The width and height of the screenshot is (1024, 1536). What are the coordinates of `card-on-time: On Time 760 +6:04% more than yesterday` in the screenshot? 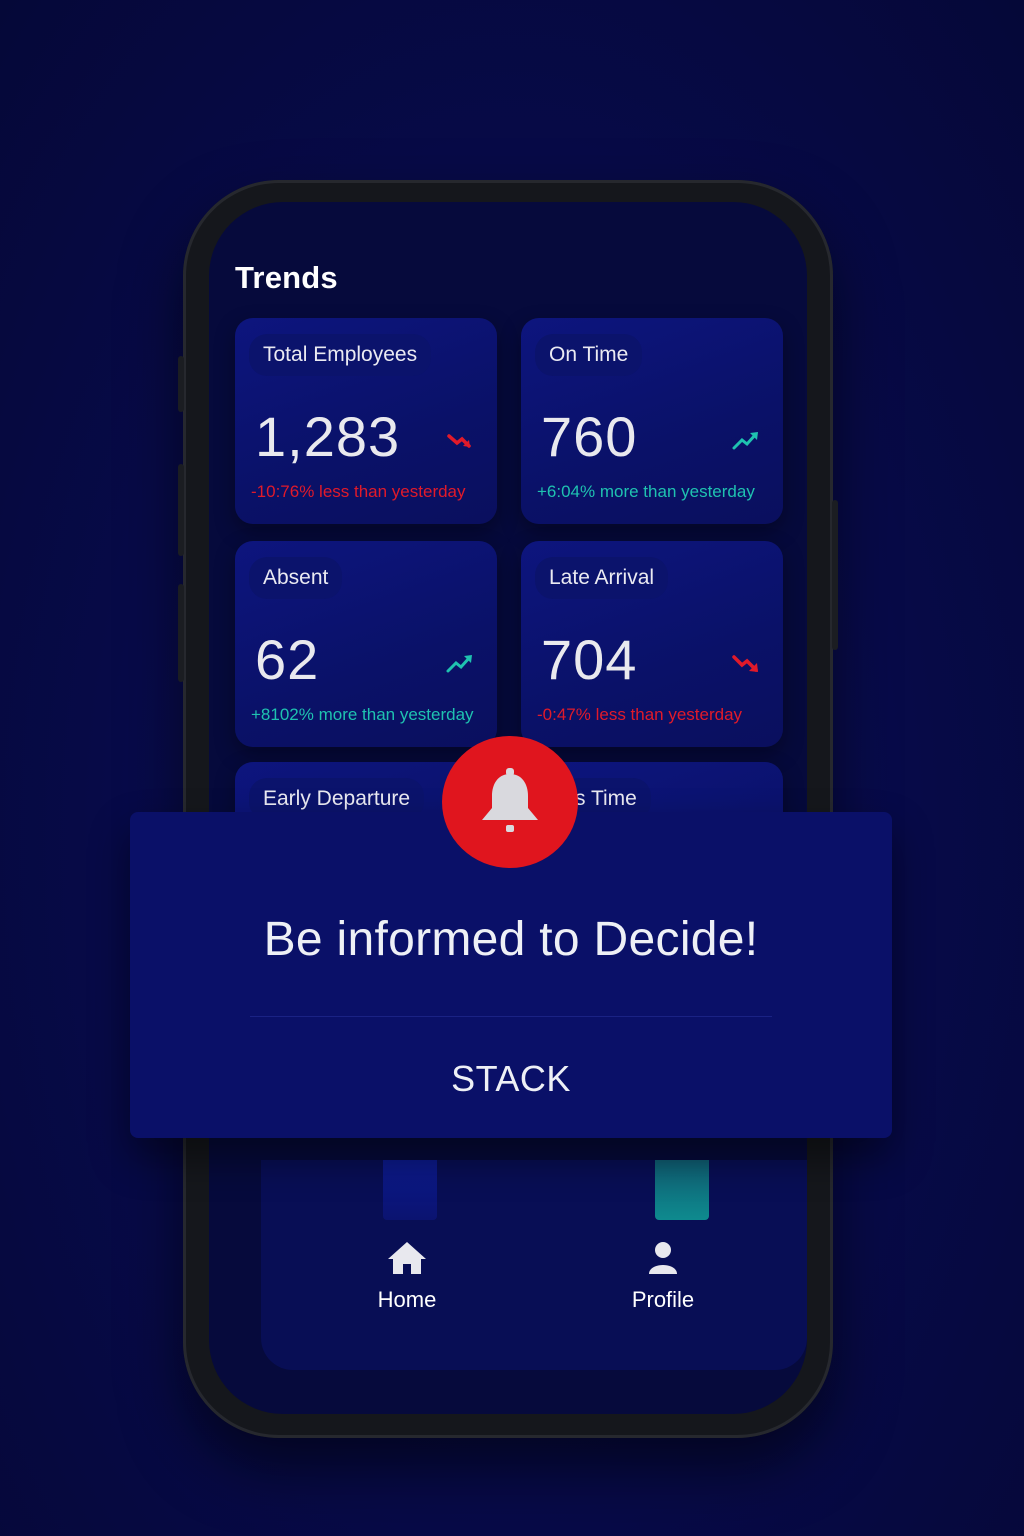 It's located at (652, 421).